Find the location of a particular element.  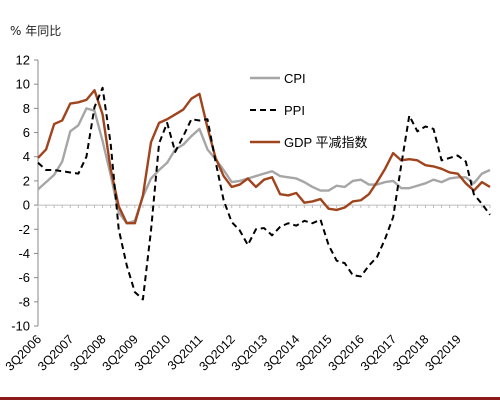

legend: CPI PPI GDP 平减指数 is located at coordinates (309, 110).